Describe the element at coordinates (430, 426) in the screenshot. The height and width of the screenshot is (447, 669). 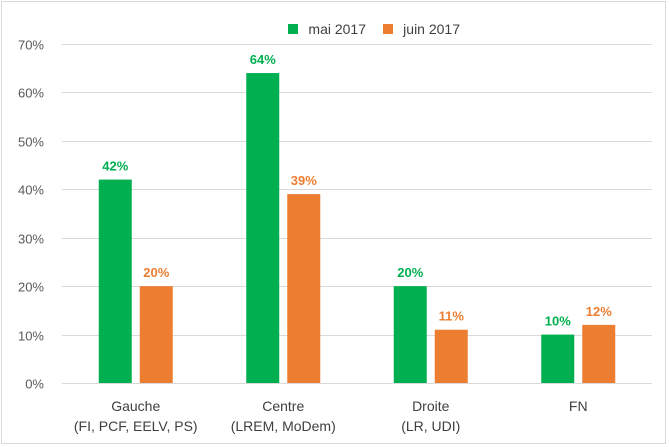
I see `category-label: (LR, UDI)` at that location.